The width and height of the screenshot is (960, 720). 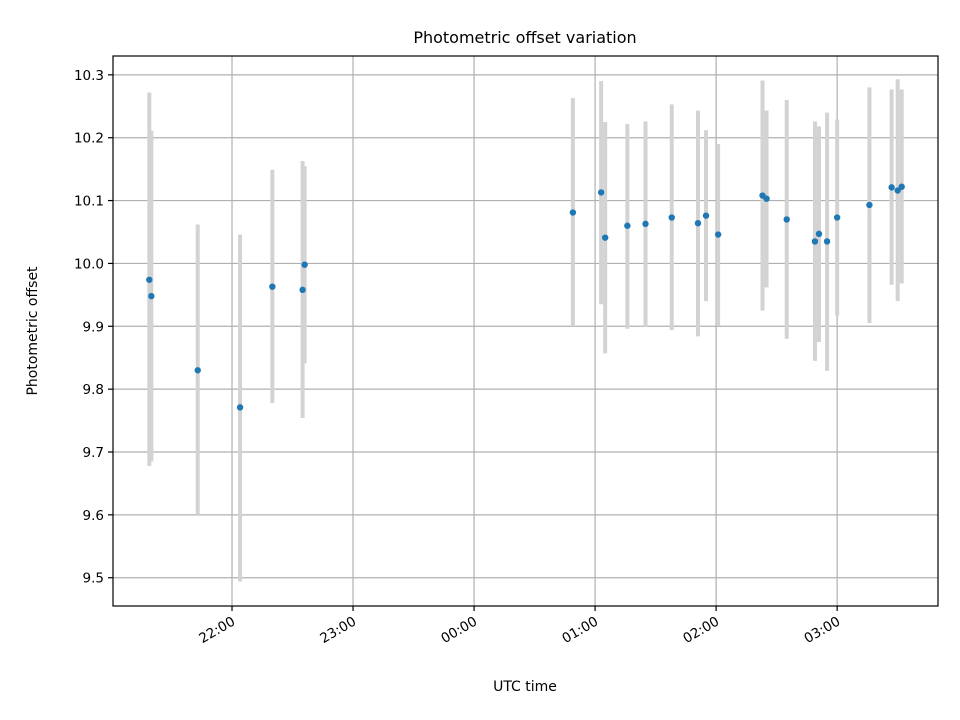 I want to click on x-axis-label: UTC time, so click(x=525, y=687).